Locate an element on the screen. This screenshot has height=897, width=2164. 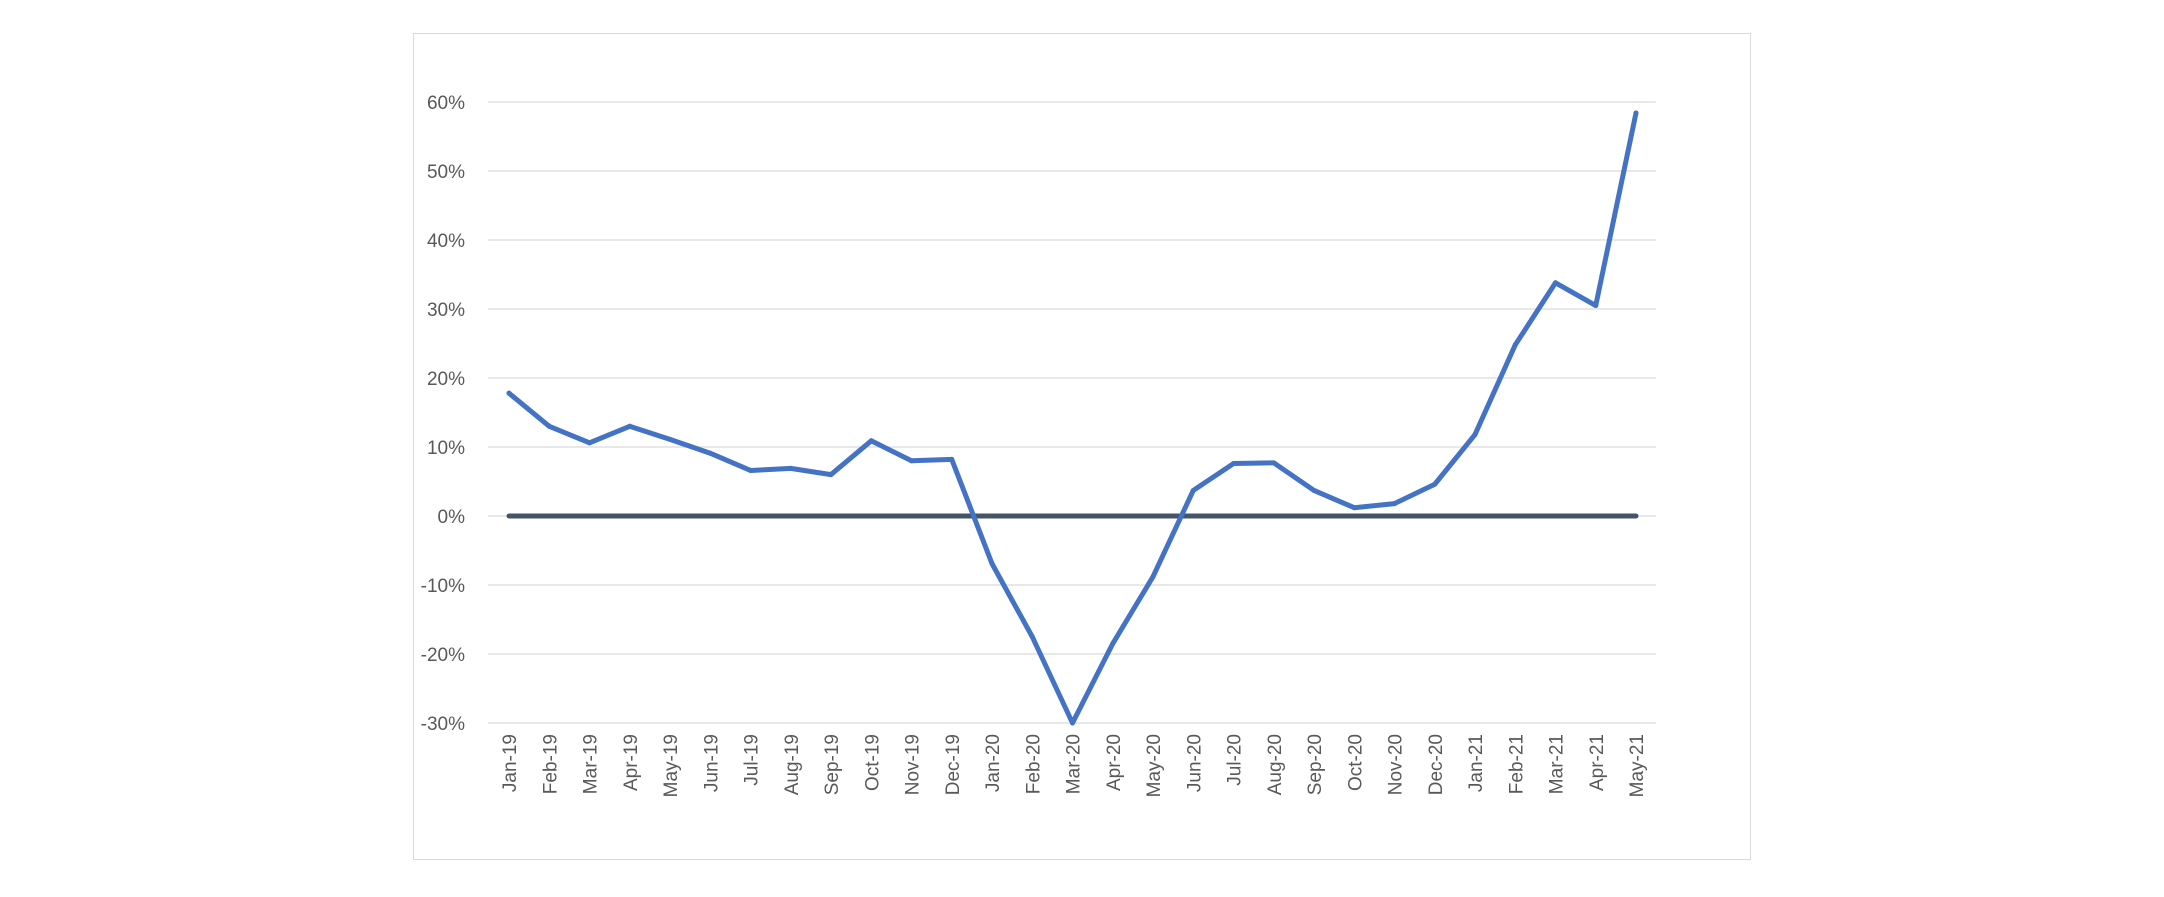
x-tick-label: Jan-19 is located at coordinates (510, 763).